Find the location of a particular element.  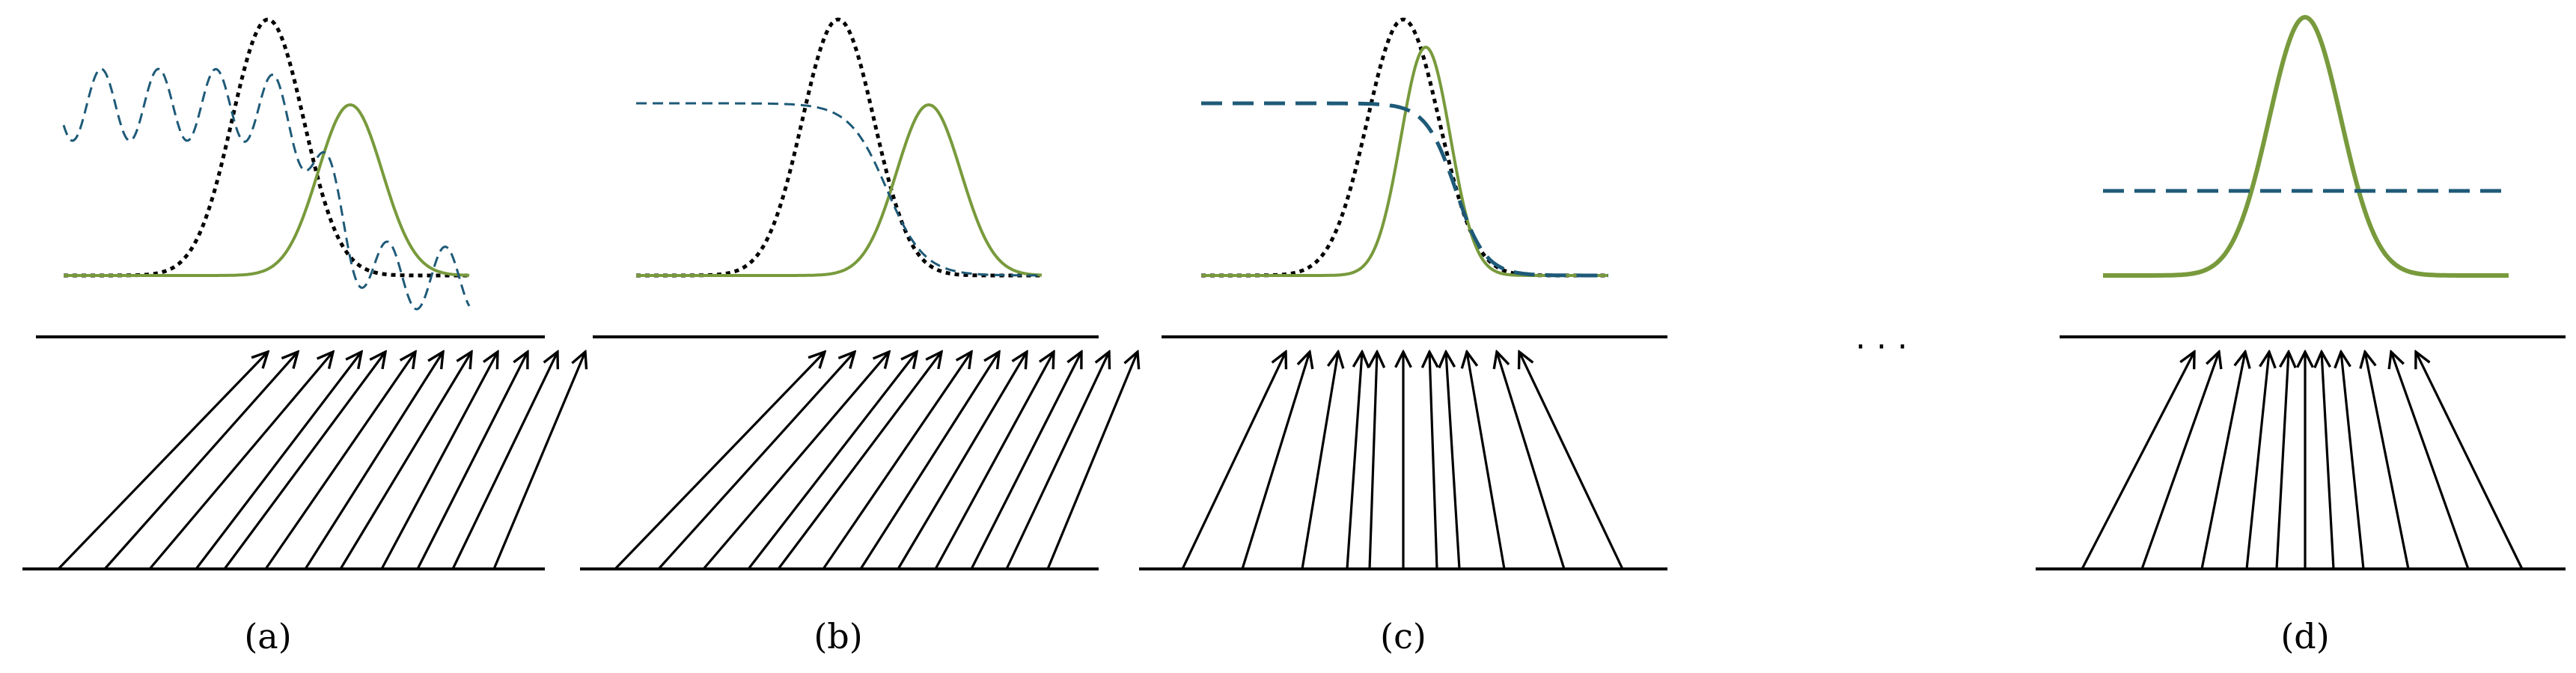

panel-b-target-curve is located at coordinates (839, 147).